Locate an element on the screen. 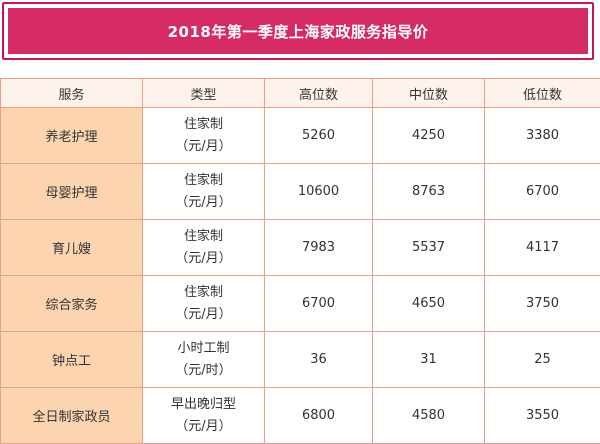 The height and width of the screenshot is (444, 600). table-row: 钟点工 小时工制（元/时） 36 31 25 is located at coordinates (300, 360).